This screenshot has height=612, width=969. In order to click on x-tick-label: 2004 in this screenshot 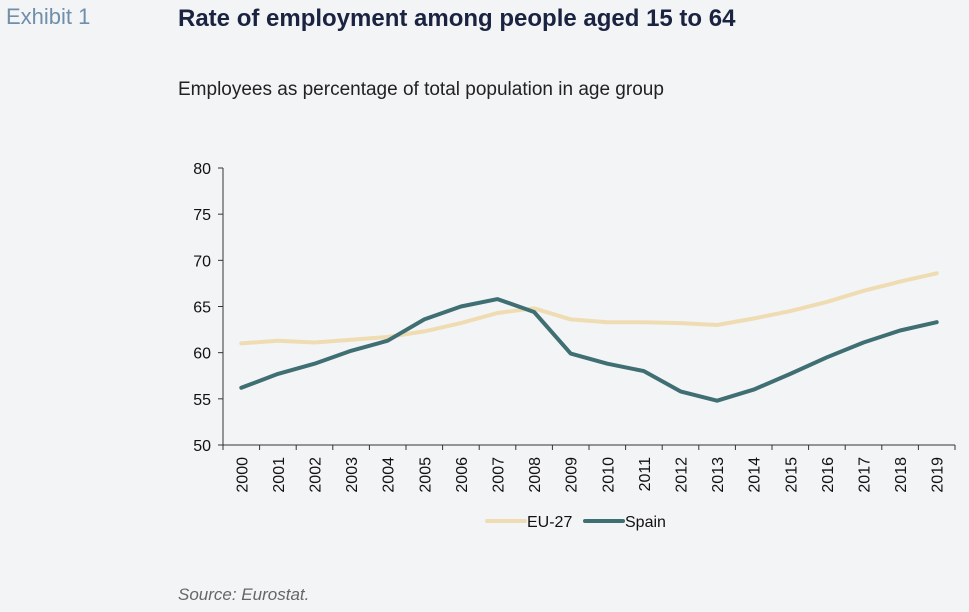, I will do `click(389, 475)`.